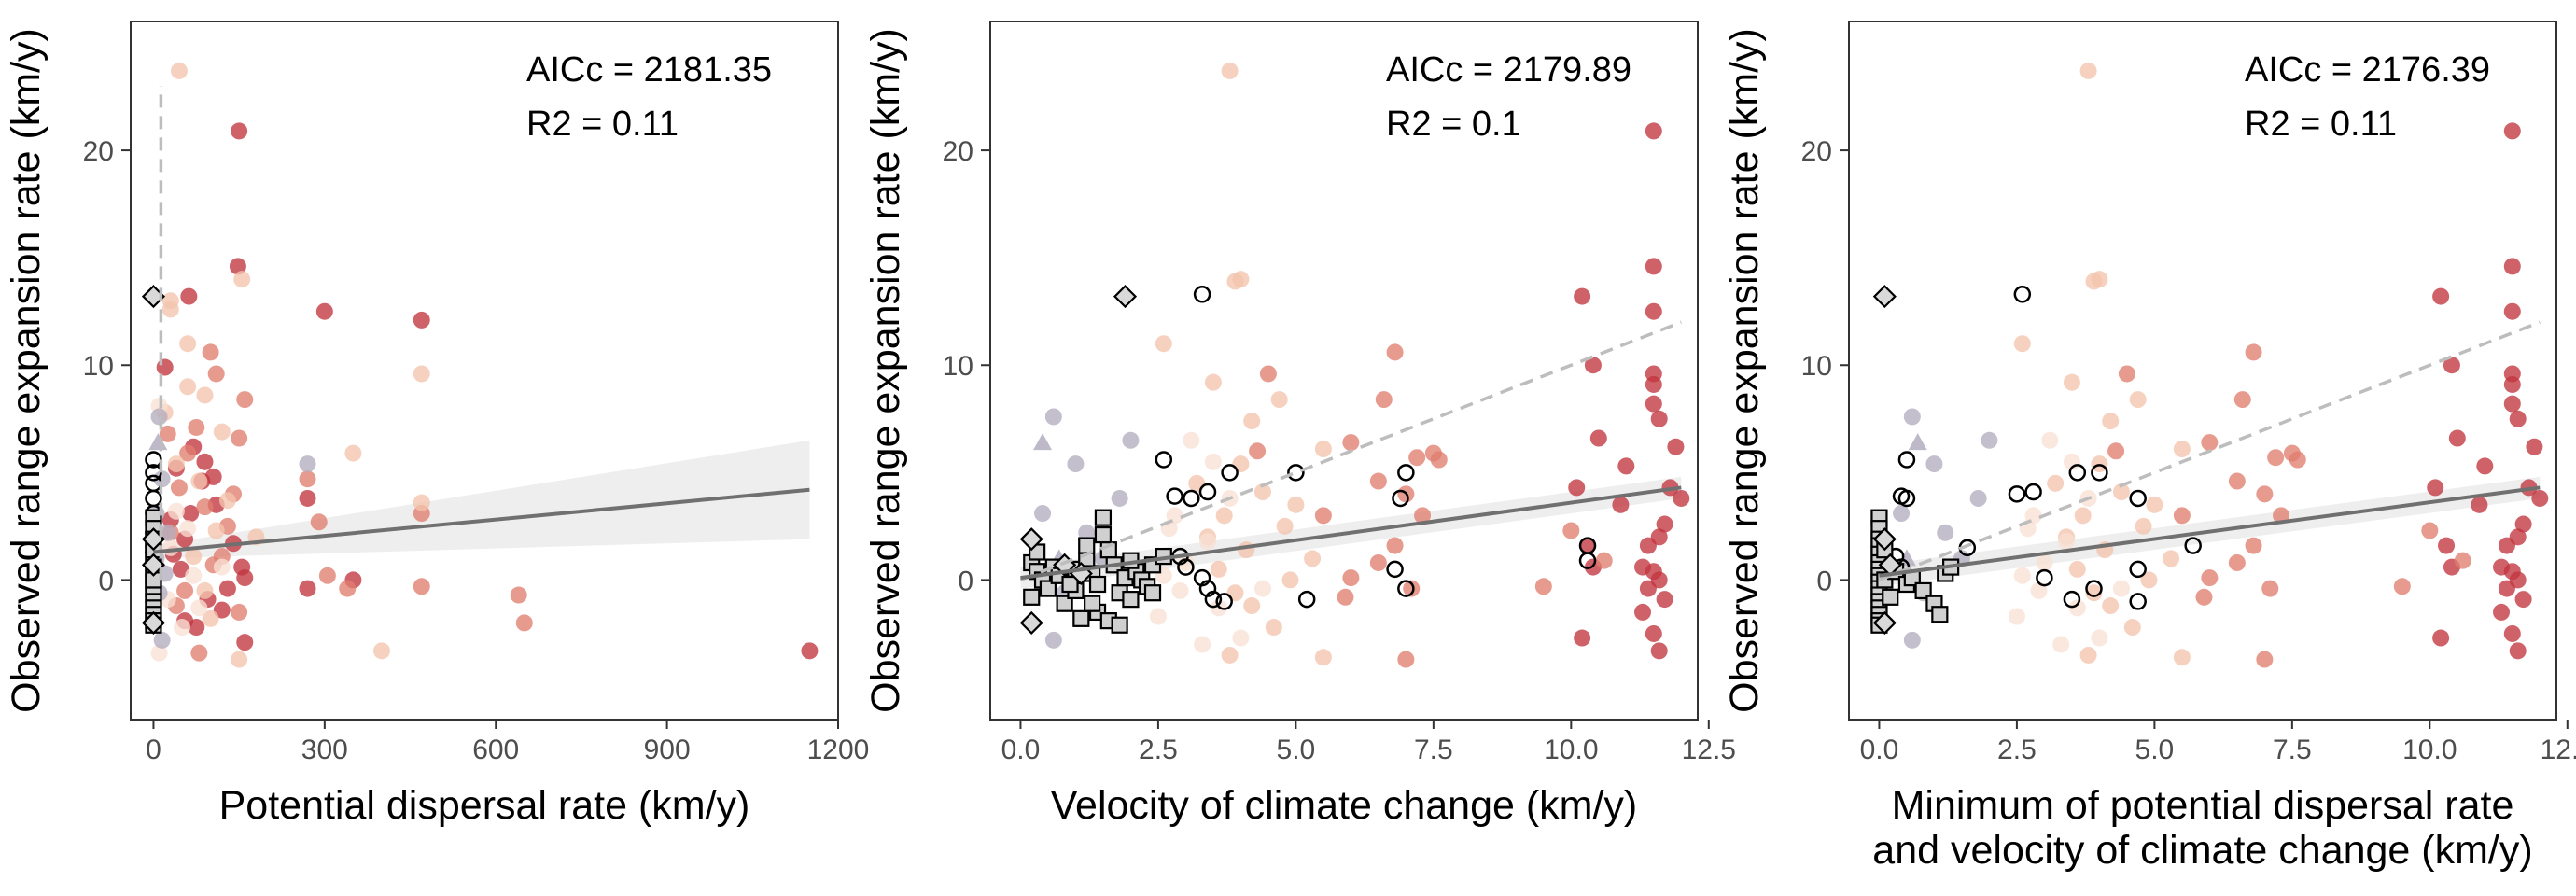  I want to click on x-tick-label: 1200, so click(838, 750).